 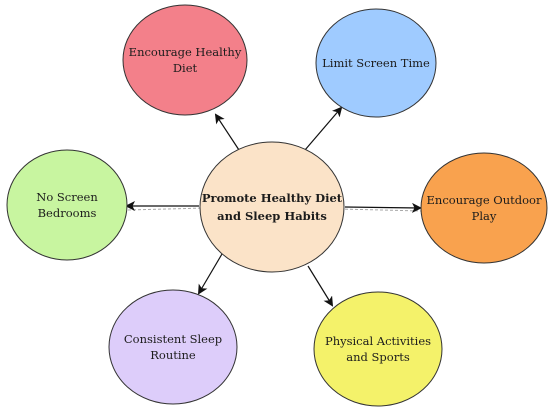 What do you see at coordinates (484, 200) in the screenshot?
I see `node-encourage-outdoor-play-label-line-1: Encourage Outdoor` at bounding box center [484, 200].